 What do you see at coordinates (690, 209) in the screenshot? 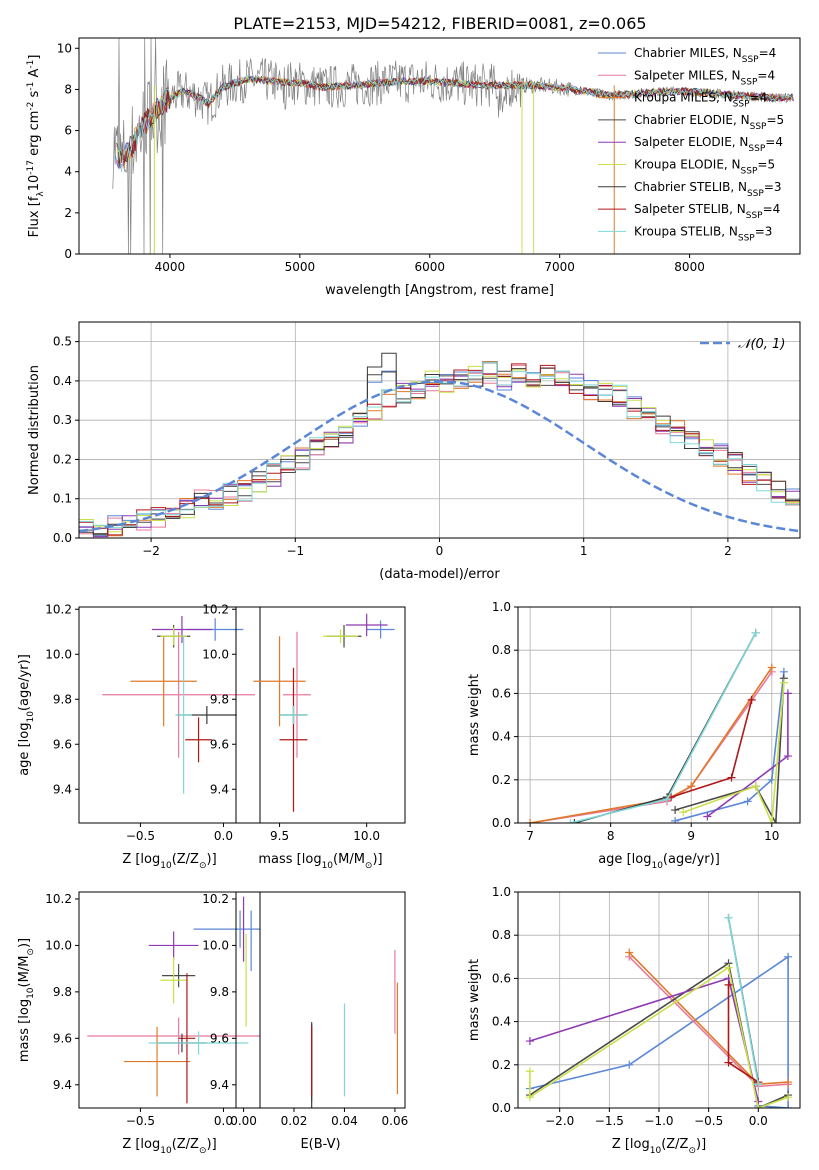
I see `label-part: Salpeter STELIB, N` at bounding box center [690, 209].